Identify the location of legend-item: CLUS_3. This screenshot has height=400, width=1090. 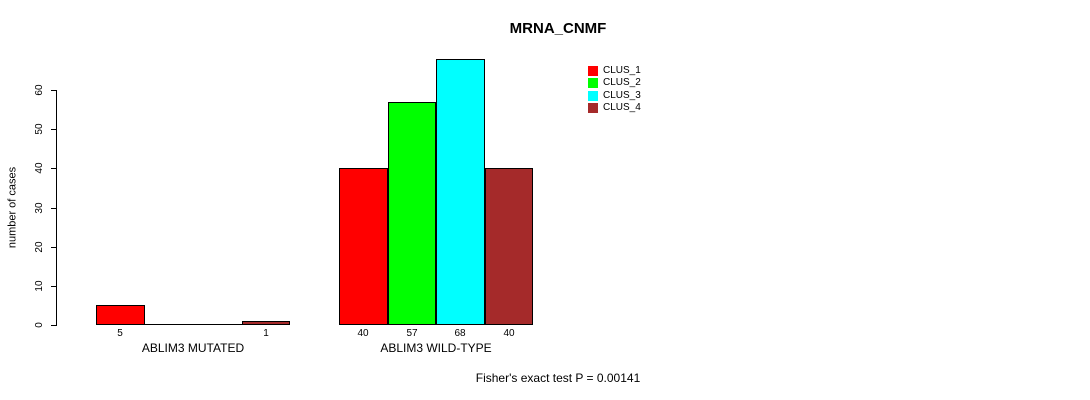
(614, 95).